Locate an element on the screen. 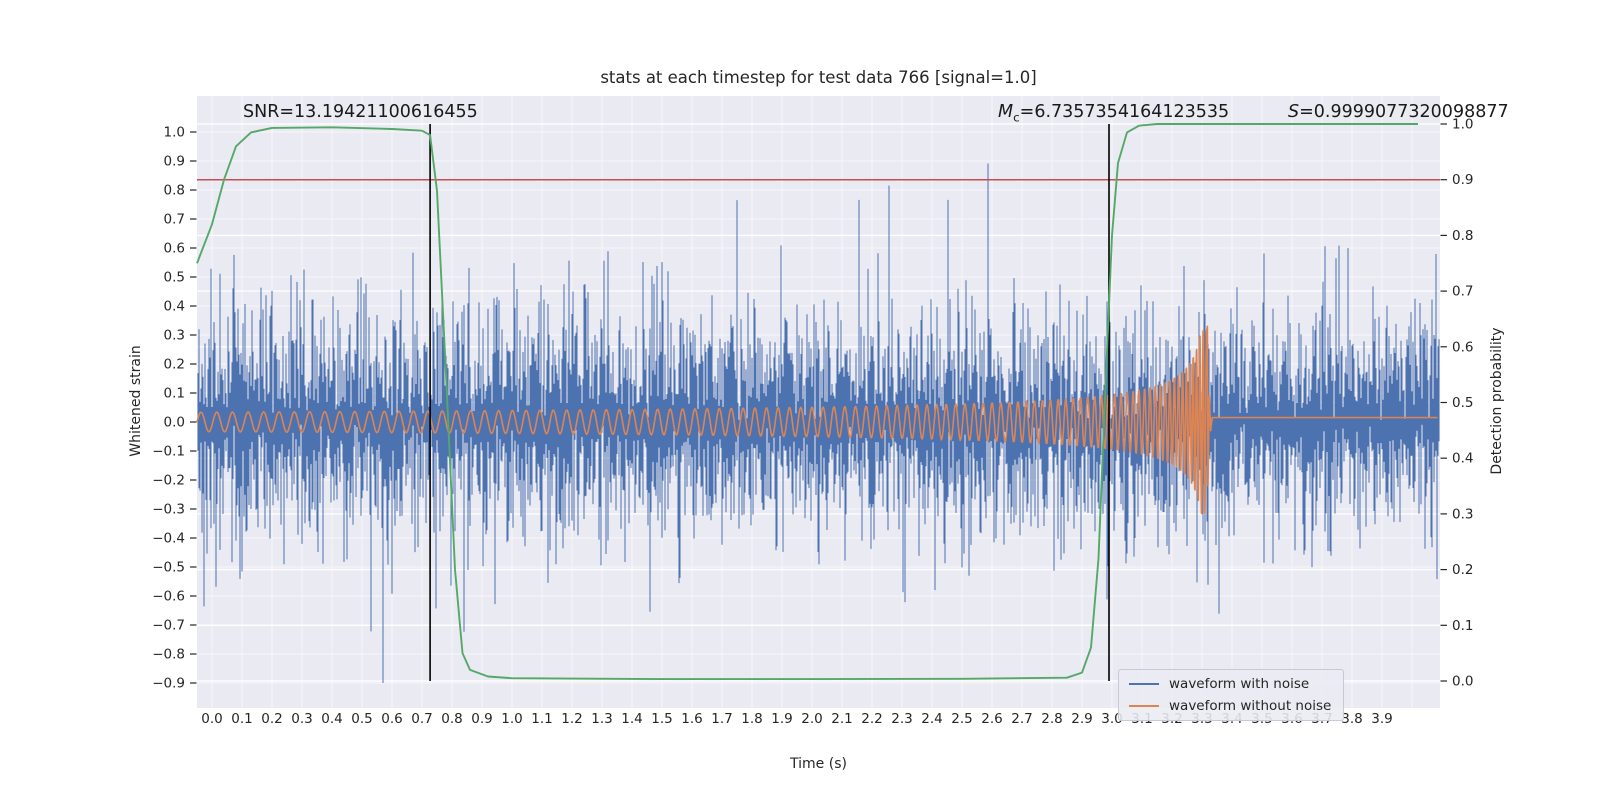 This screenshot has height=800, width=1600. significance-annotation: S=0.9999077320098877 is located at coordinates (1398, 112).